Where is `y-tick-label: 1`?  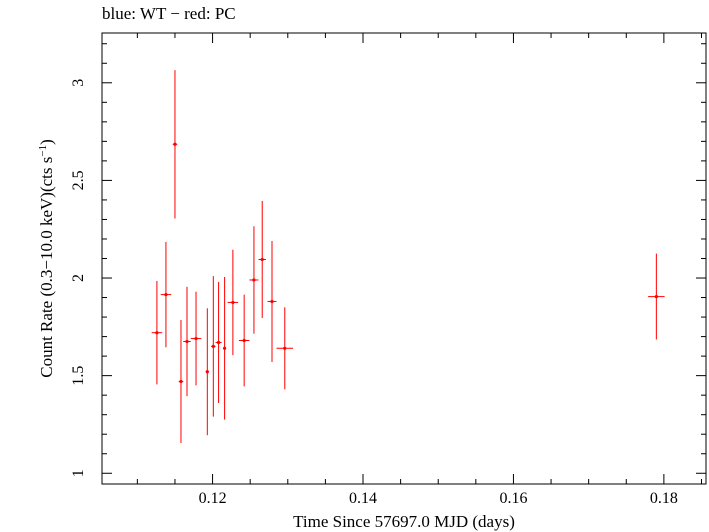 y-tick-label: 1 is located at coordinates (78, 473).